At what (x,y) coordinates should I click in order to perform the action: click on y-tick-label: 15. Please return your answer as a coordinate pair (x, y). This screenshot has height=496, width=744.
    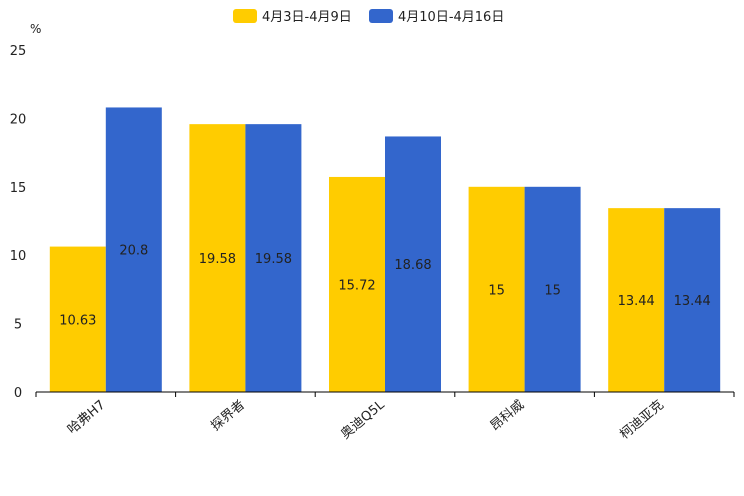
    Looking at the image, I should click on (18, 188).